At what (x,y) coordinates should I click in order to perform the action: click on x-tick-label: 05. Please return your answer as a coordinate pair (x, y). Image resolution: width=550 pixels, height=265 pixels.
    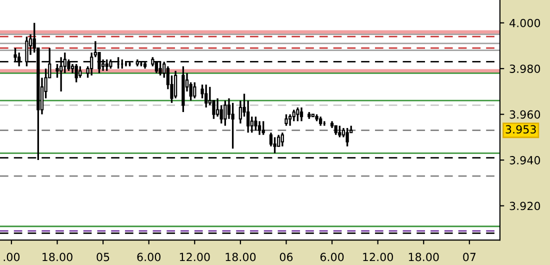
    Looking at the image, I should click on (103, 257).